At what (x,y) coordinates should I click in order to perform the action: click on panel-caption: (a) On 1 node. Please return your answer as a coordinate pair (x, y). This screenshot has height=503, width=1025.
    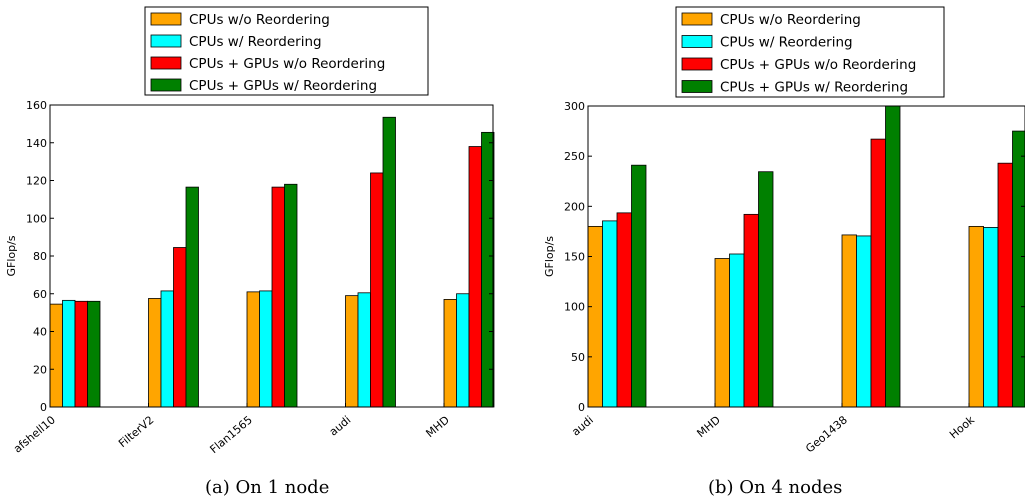
    Looking at the image, I should click on (267, 487).